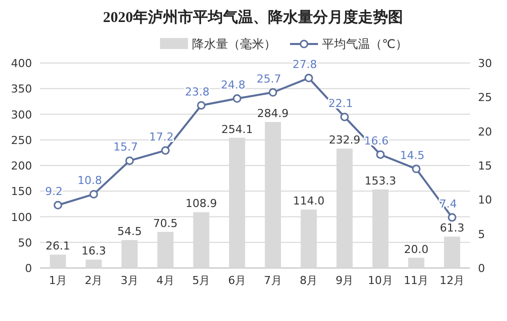 The height and width of the screenshot is (321, 507). I want to click on data-label: 10.8, so click(90, 181).